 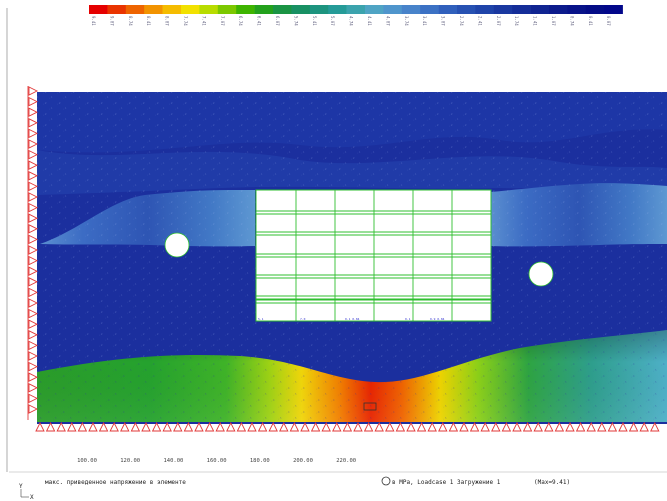 I want to click on axis-tick-label: 160.00, so click(x=217, y=461).